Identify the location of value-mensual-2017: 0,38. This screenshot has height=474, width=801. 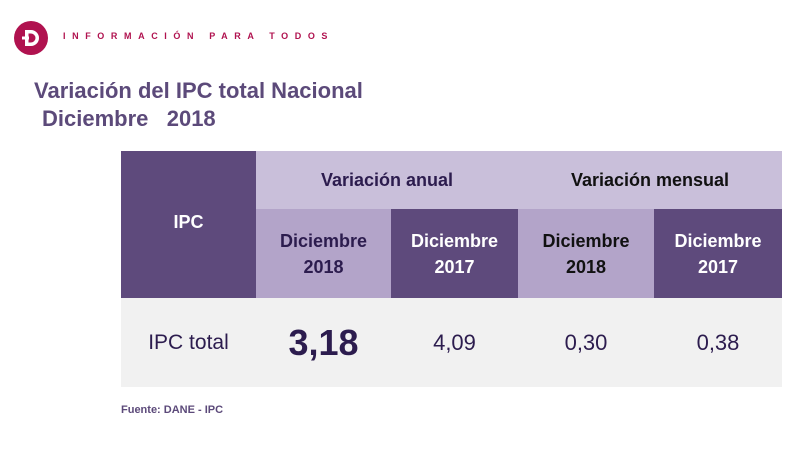
(718, 342).